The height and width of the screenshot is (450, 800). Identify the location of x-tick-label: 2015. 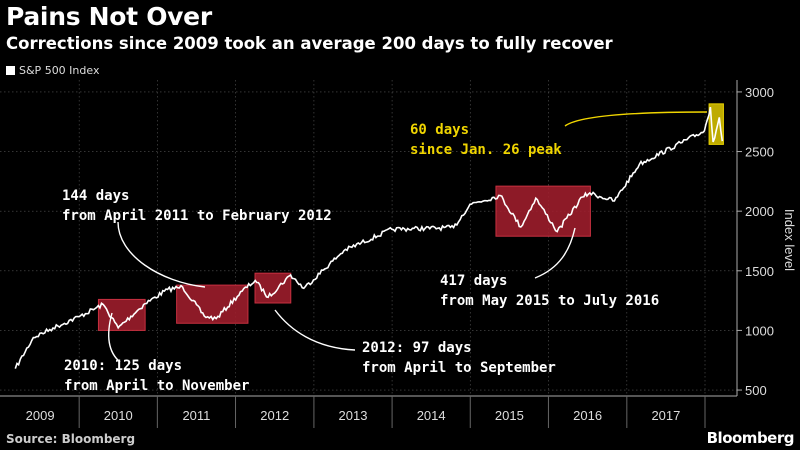
(509, 415).